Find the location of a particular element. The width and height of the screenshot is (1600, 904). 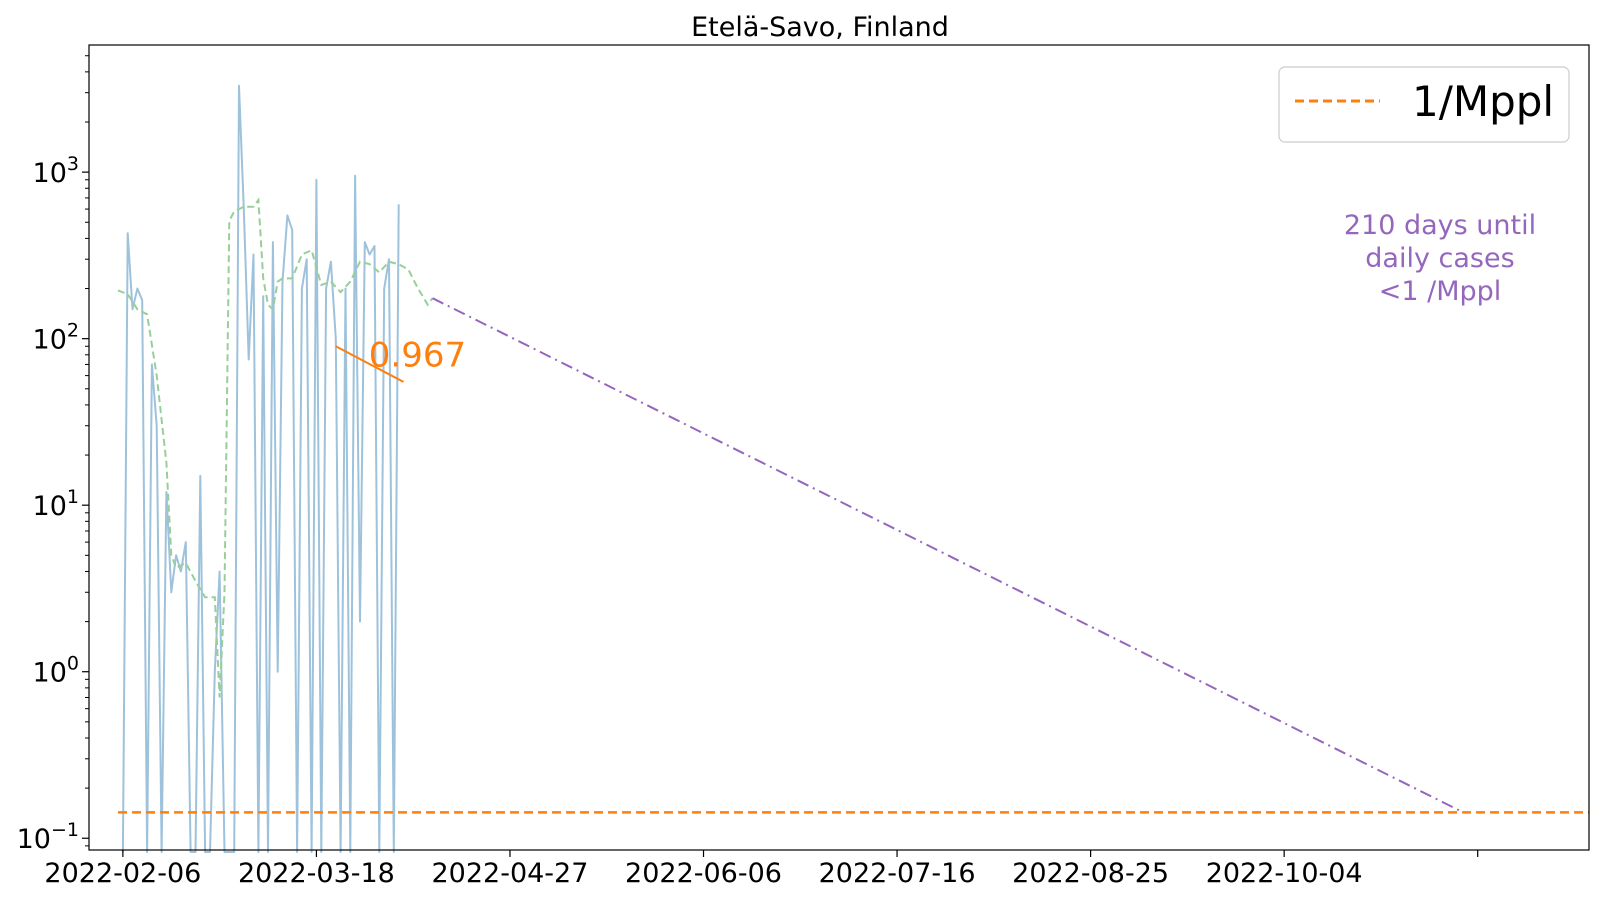

x-tick-label: 2022-10-04 is located at coordinates (1284, 873).